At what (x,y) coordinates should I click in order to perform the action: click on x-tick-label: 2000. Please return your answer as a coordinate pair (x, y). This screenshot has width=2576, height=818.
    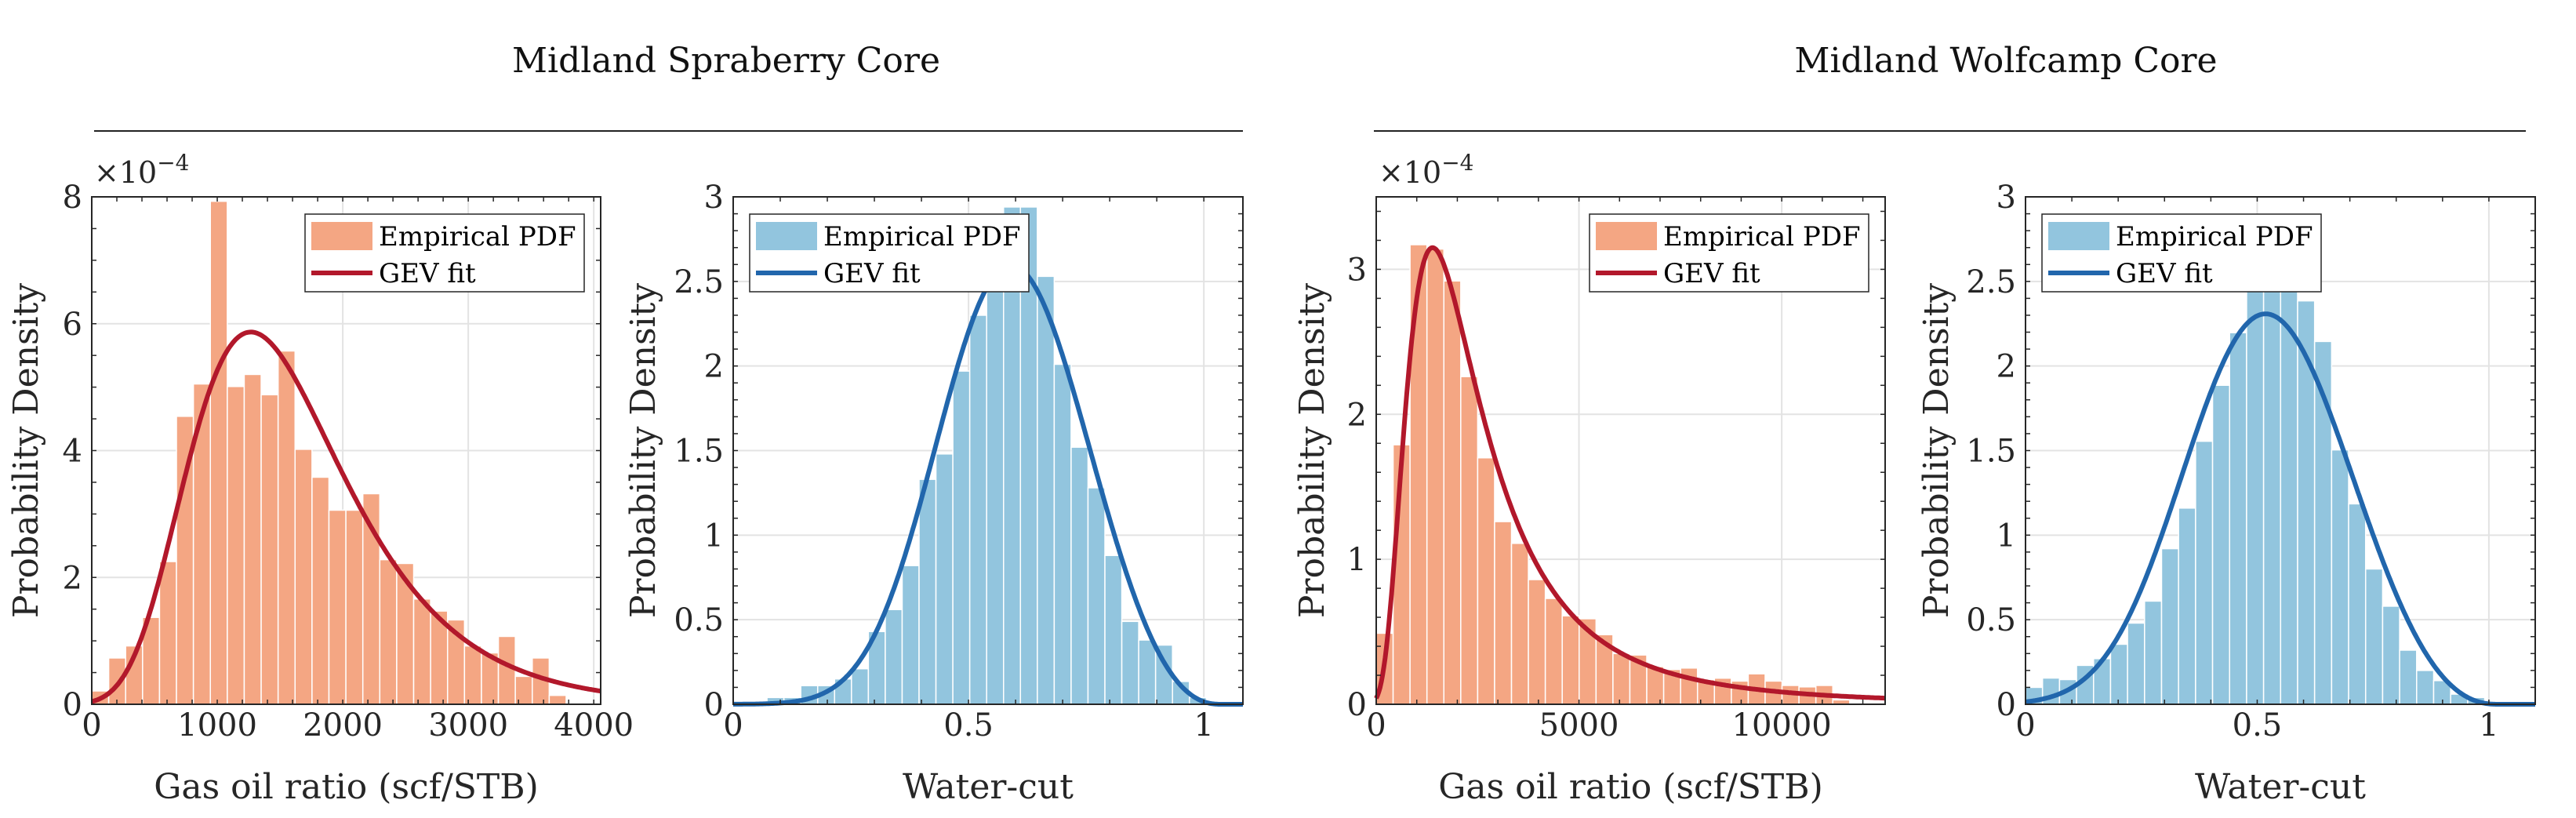
    Looking at the image, I should click on (343, 725).